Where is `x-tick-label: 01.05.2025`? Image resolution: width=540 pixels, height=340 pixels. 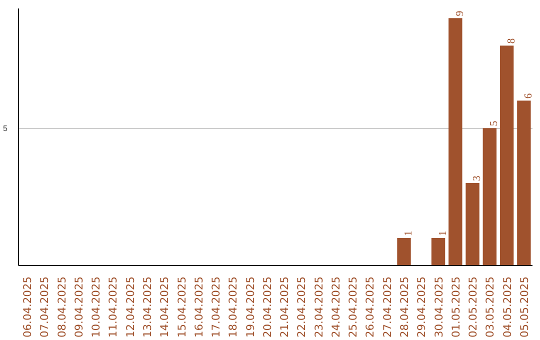 x-tick-label: 01.05.2025 is located at coordinates (455, 307).